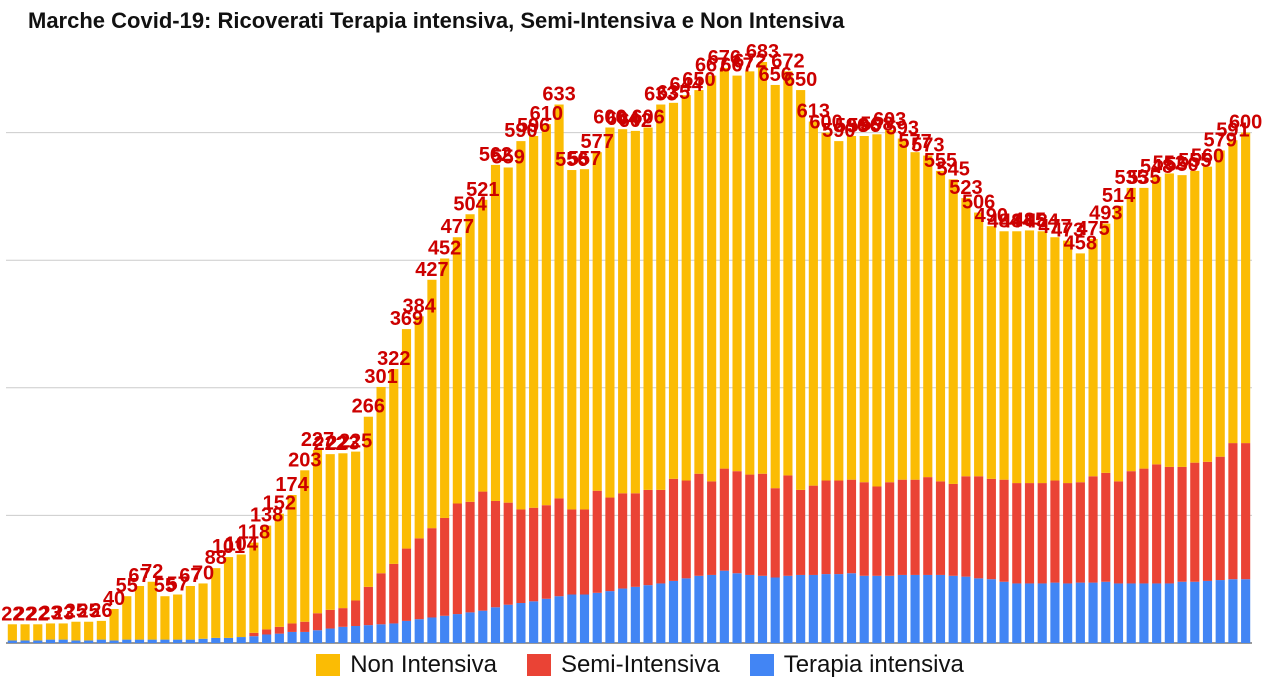  What do you see at coordinates (1169, 163) in the screenshot?
I see `total-label-91: 552` at bounding box center [1169, 163].